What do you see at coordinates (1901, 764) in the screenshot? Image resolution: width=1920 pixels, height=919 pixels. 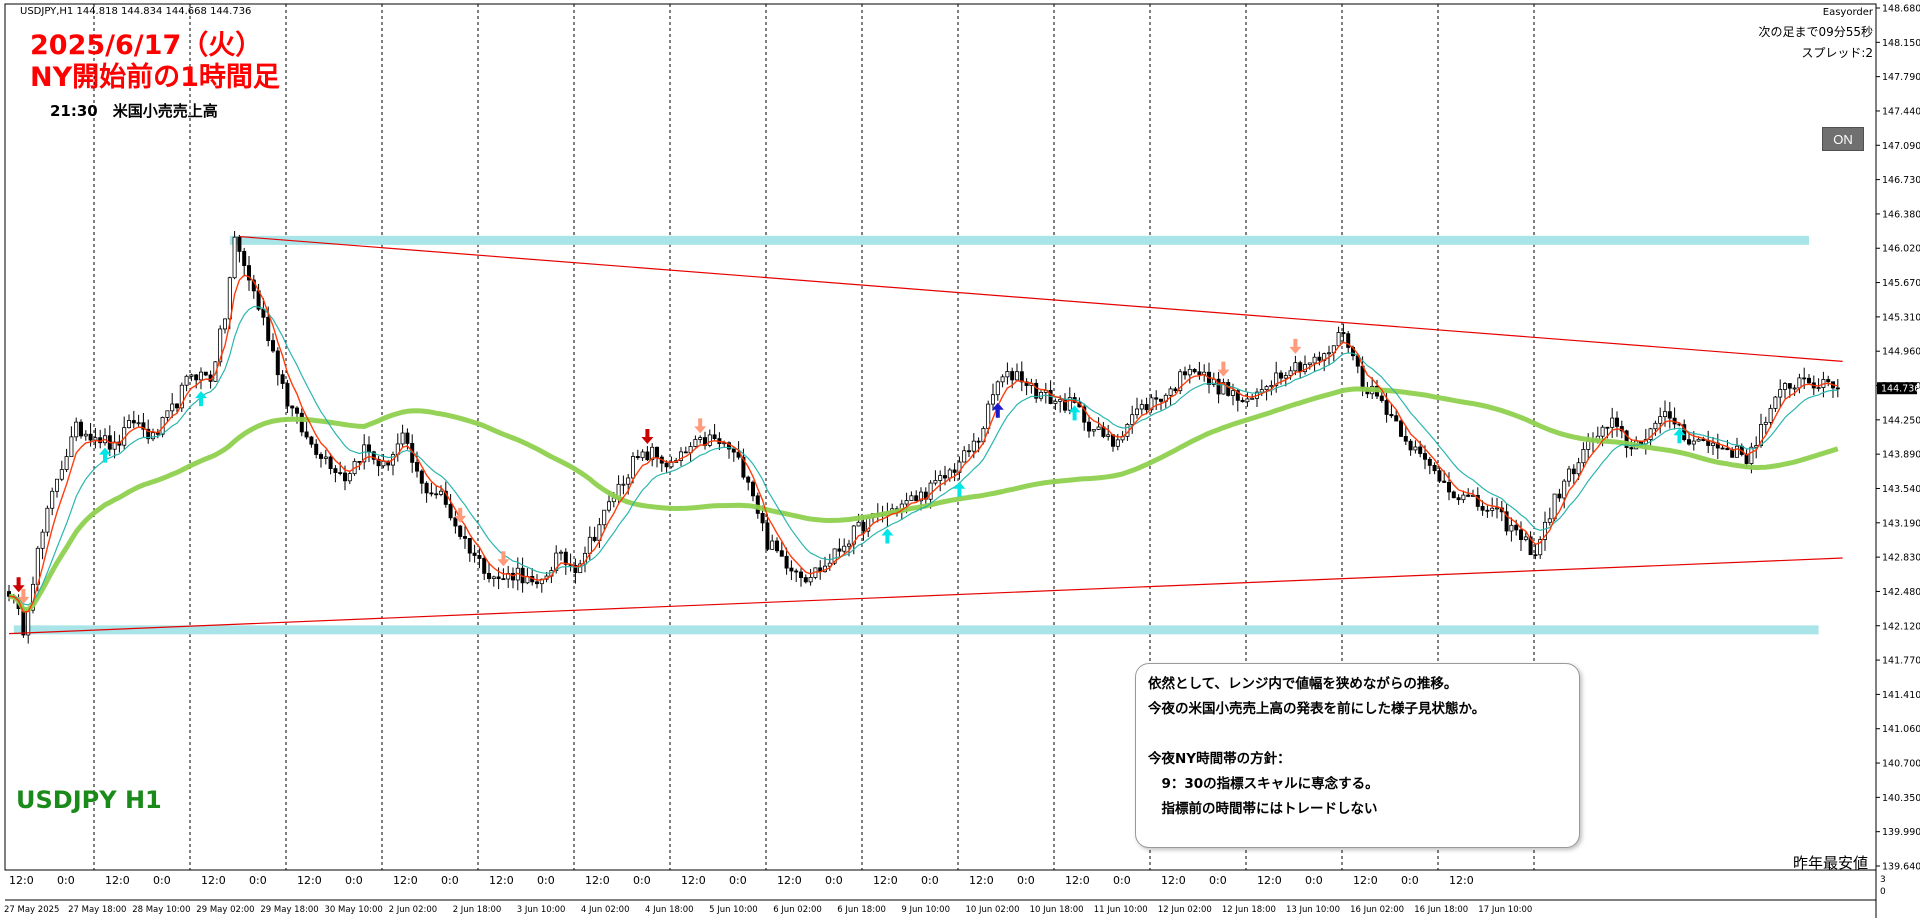 I see `y-tick-label: 140.700` at bounding box center [1901, 764].